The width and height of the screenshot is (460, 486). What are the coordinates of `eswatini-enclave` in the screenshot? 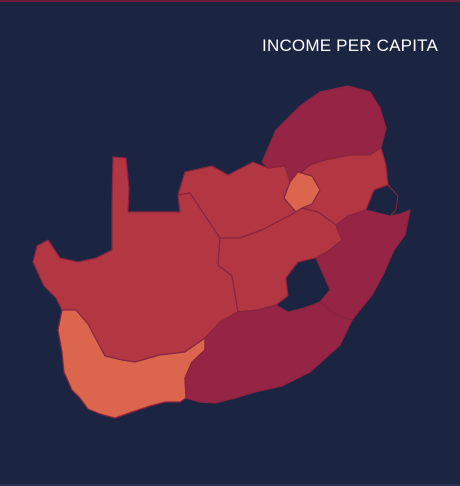 It's located at (382, 200).